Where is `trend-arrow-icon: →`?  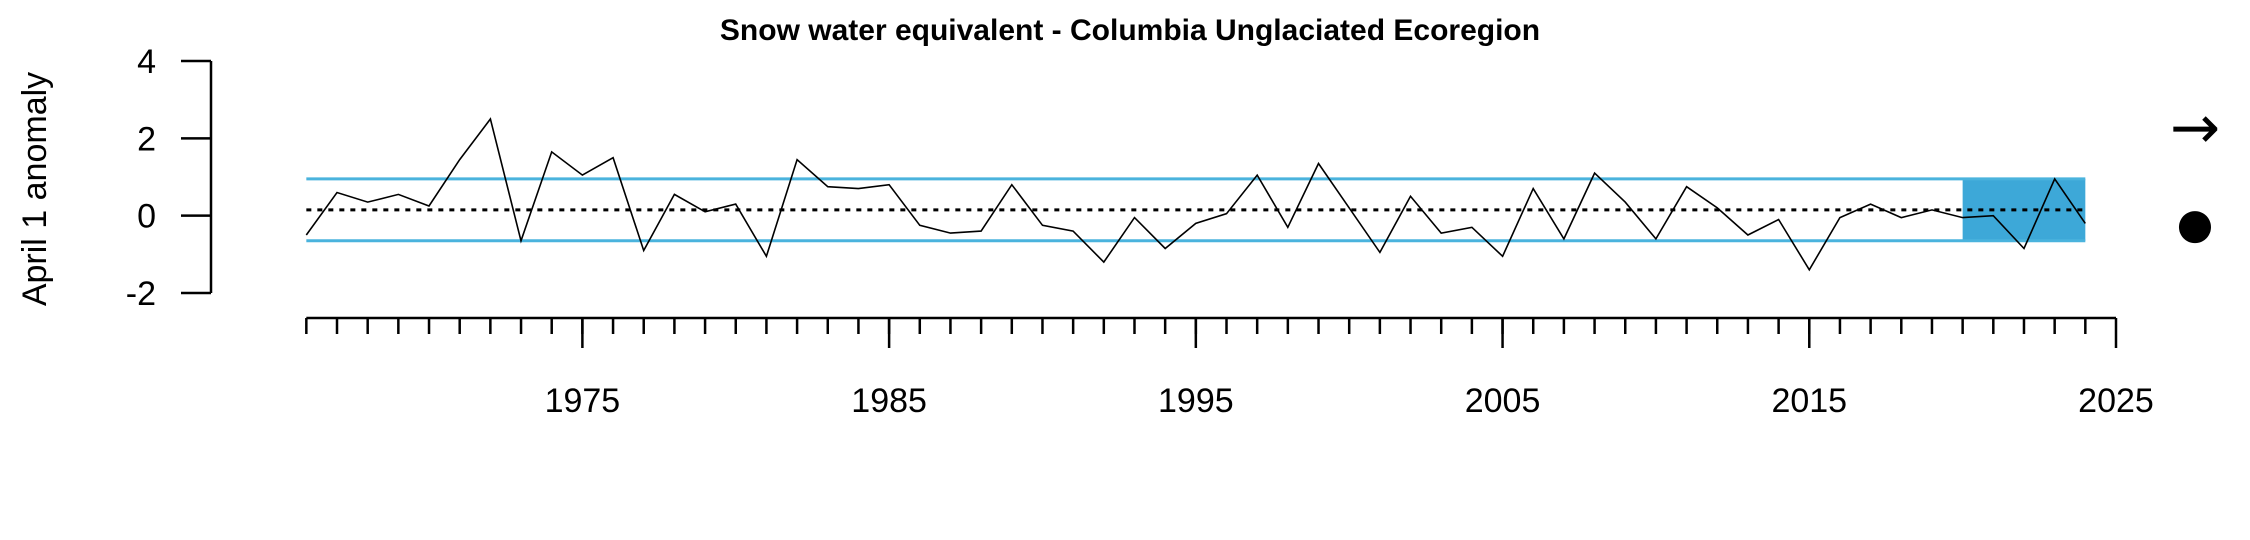 trend-arrow-icon: → is located at coordinates (2195, 128).